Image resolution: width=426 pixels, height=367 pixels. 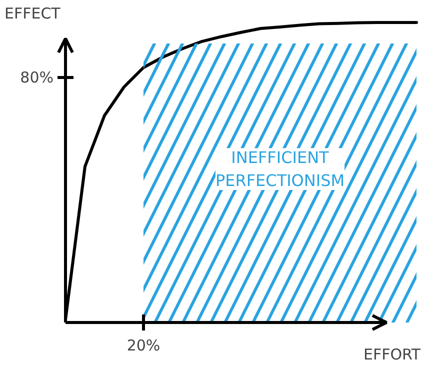 What do you see at coordinates (37, 77) in the screenshot?
I see `text: 80%` at bounding box center [37, 77].